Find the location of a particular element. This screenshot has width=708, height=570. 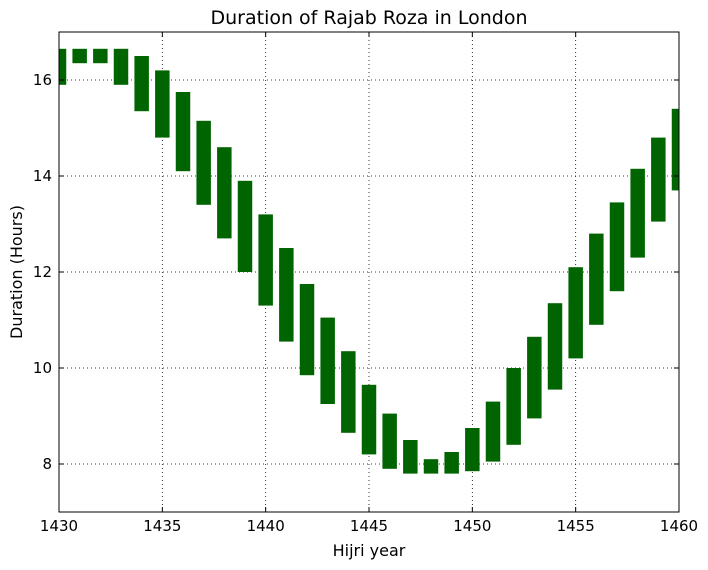

x-tick-label: 1460 is located at coordinates (679, 526).